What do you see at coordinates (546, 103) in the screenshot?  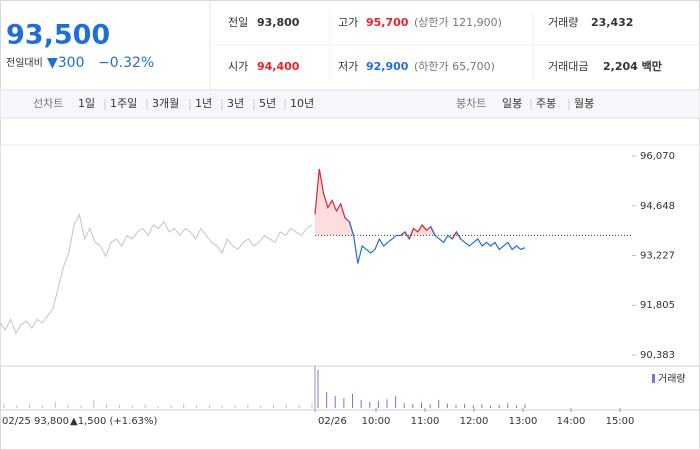 I see `candle-tab: 주봉` at bounding box center [546, 103].